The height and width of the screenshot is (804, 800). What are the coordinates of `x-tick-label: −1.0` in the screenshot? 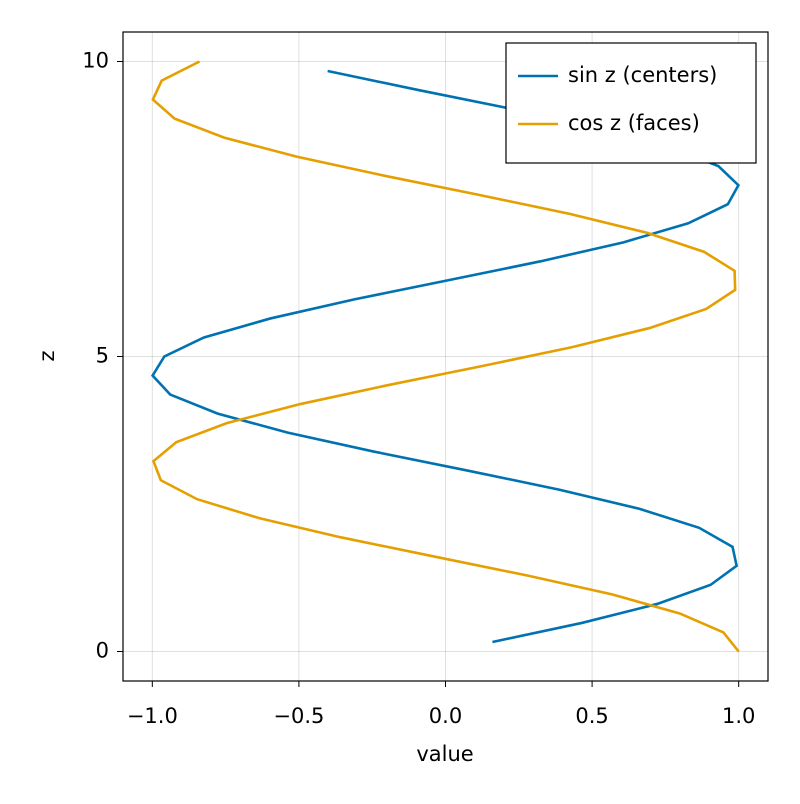 It's located at (152, 716).